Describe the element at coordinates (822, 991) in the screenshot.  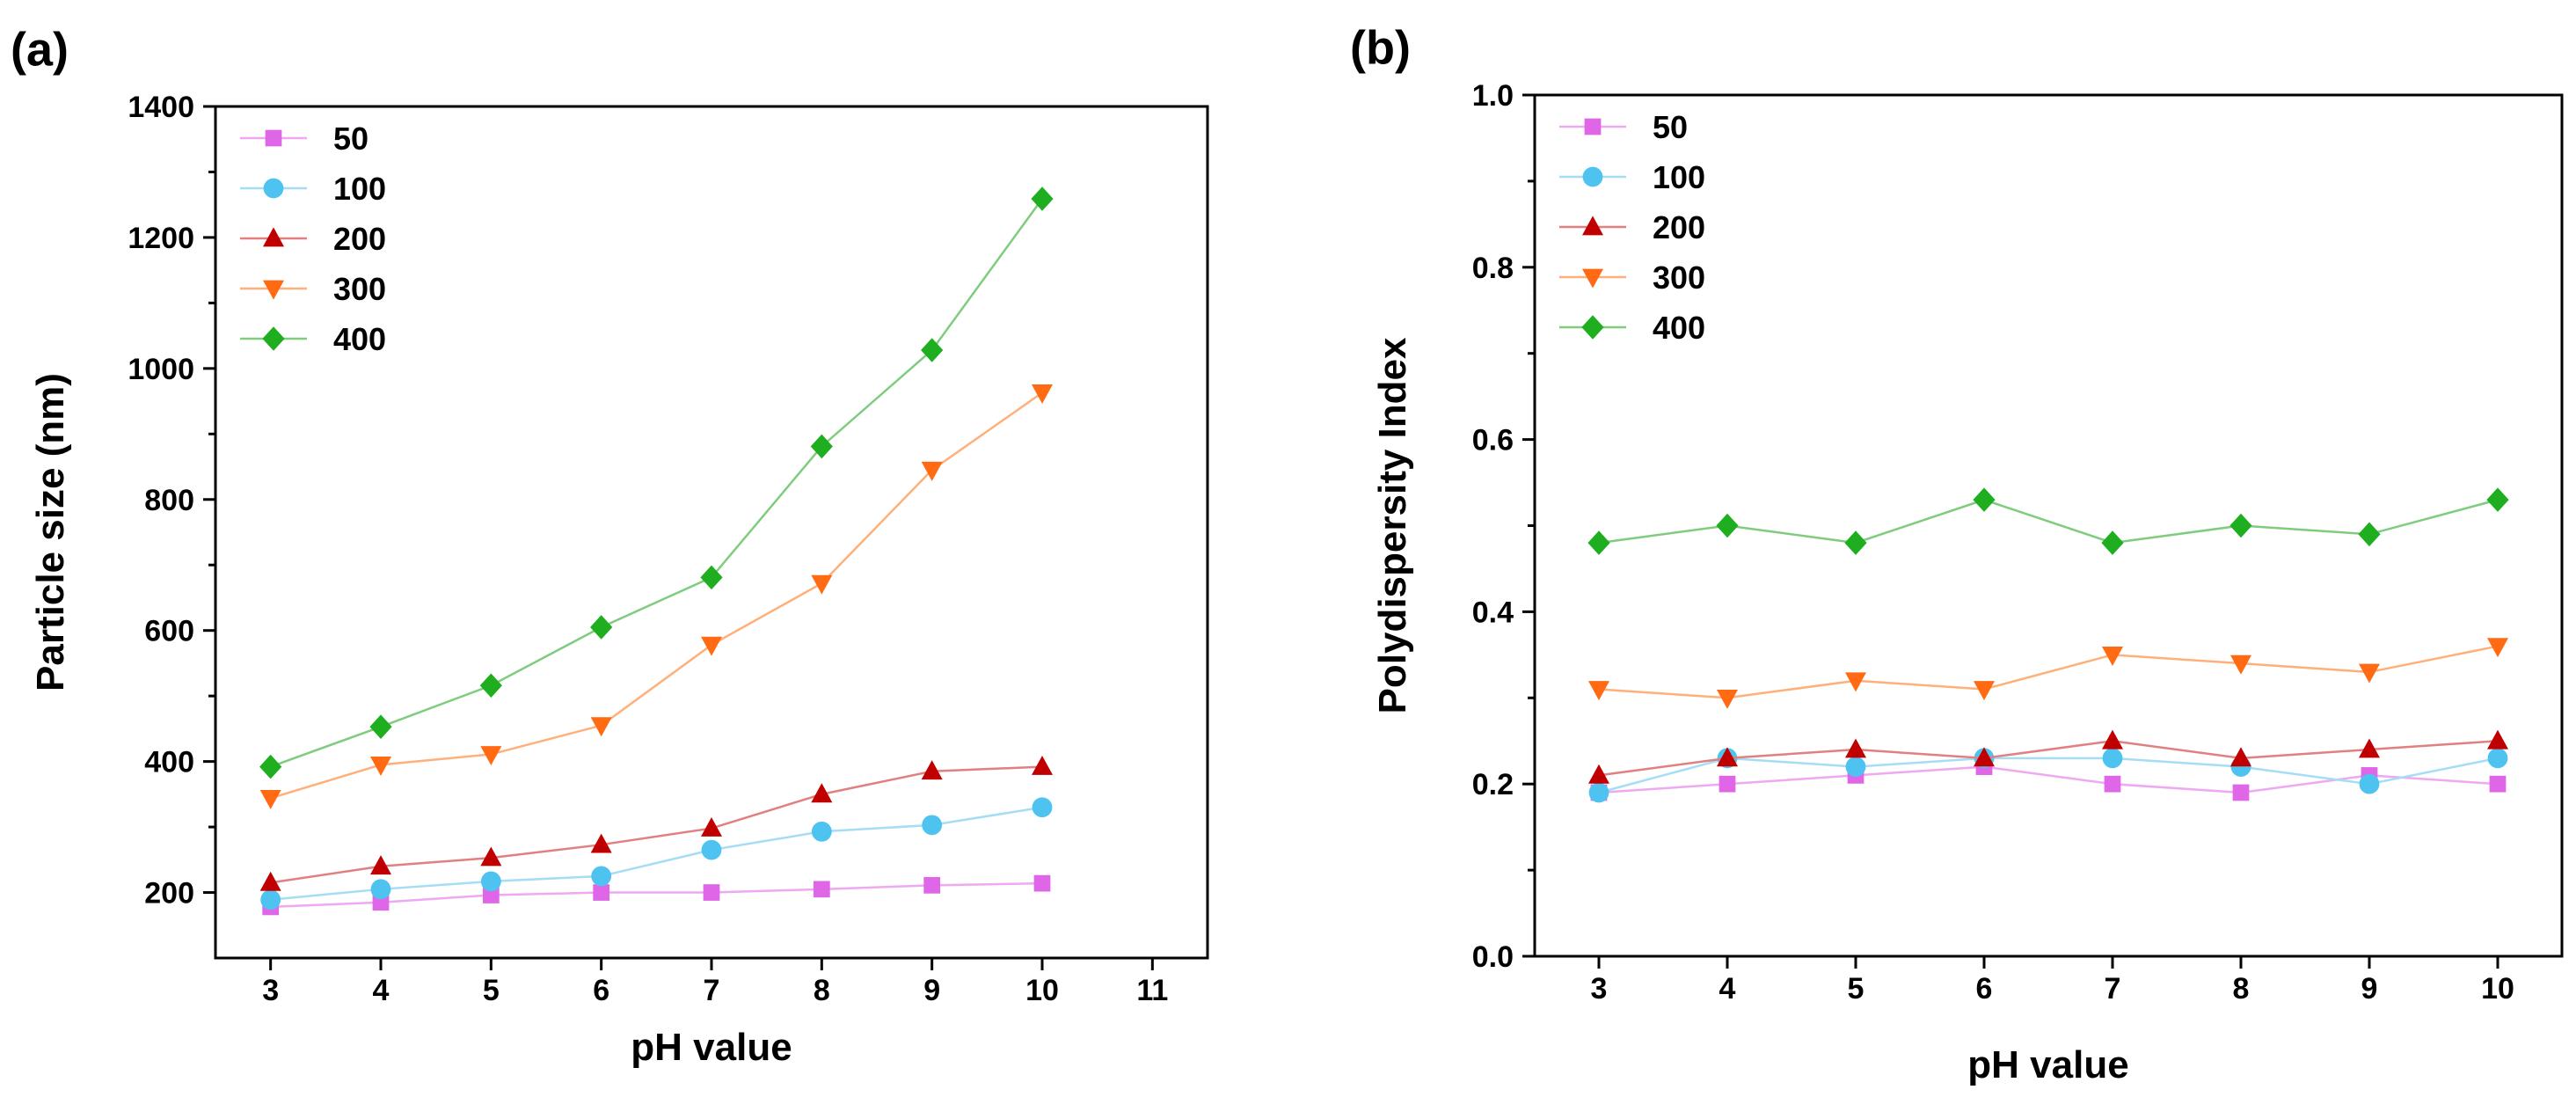
I see `x-tick-label: 8` at that location.